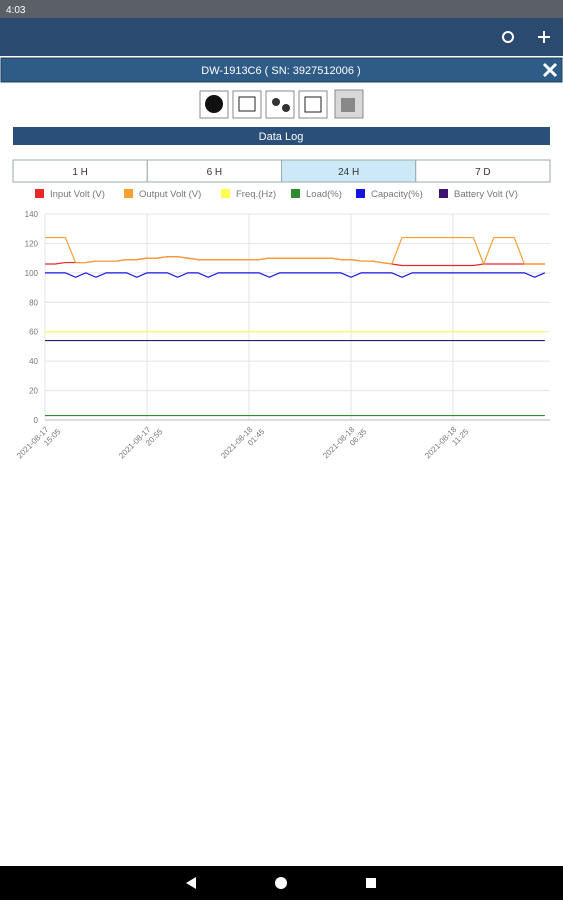 This screenshot has height=905, width=563. Describe the element at coordinates (33, 391) in the screenshot. I see `y-tick-label: 20` at that location.